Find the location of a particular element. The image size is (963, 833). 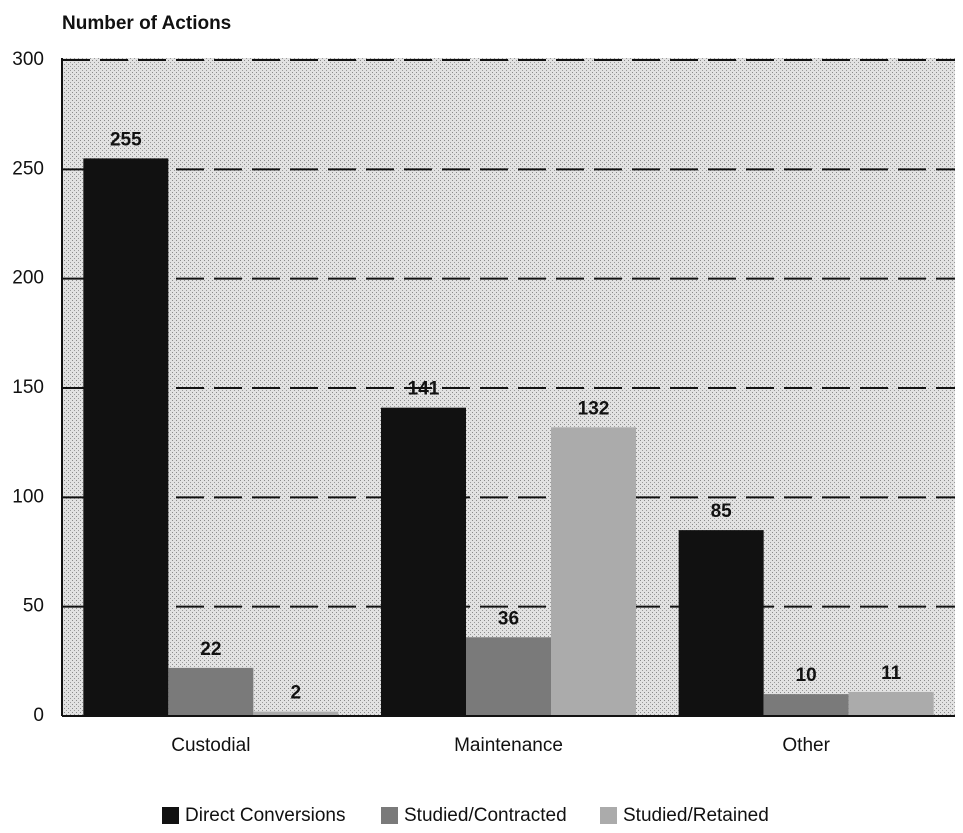

y-tick-label: 300 is located at coordinates (28, 59).